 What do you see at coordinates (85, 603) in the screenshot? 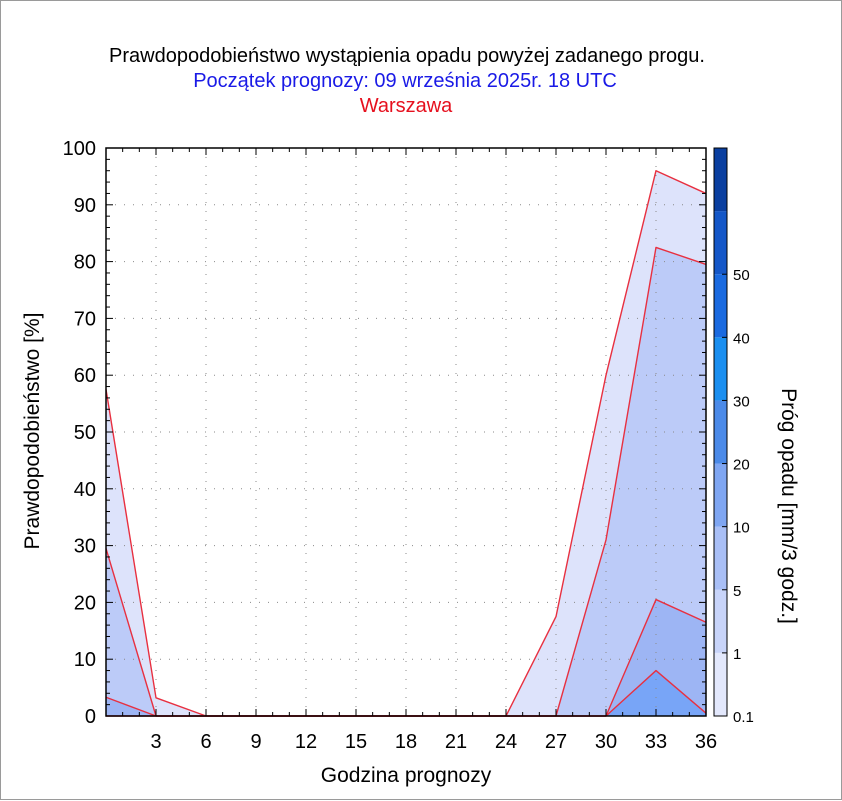
I see `y-tick-label: 20` at bounding box center [85, 603].